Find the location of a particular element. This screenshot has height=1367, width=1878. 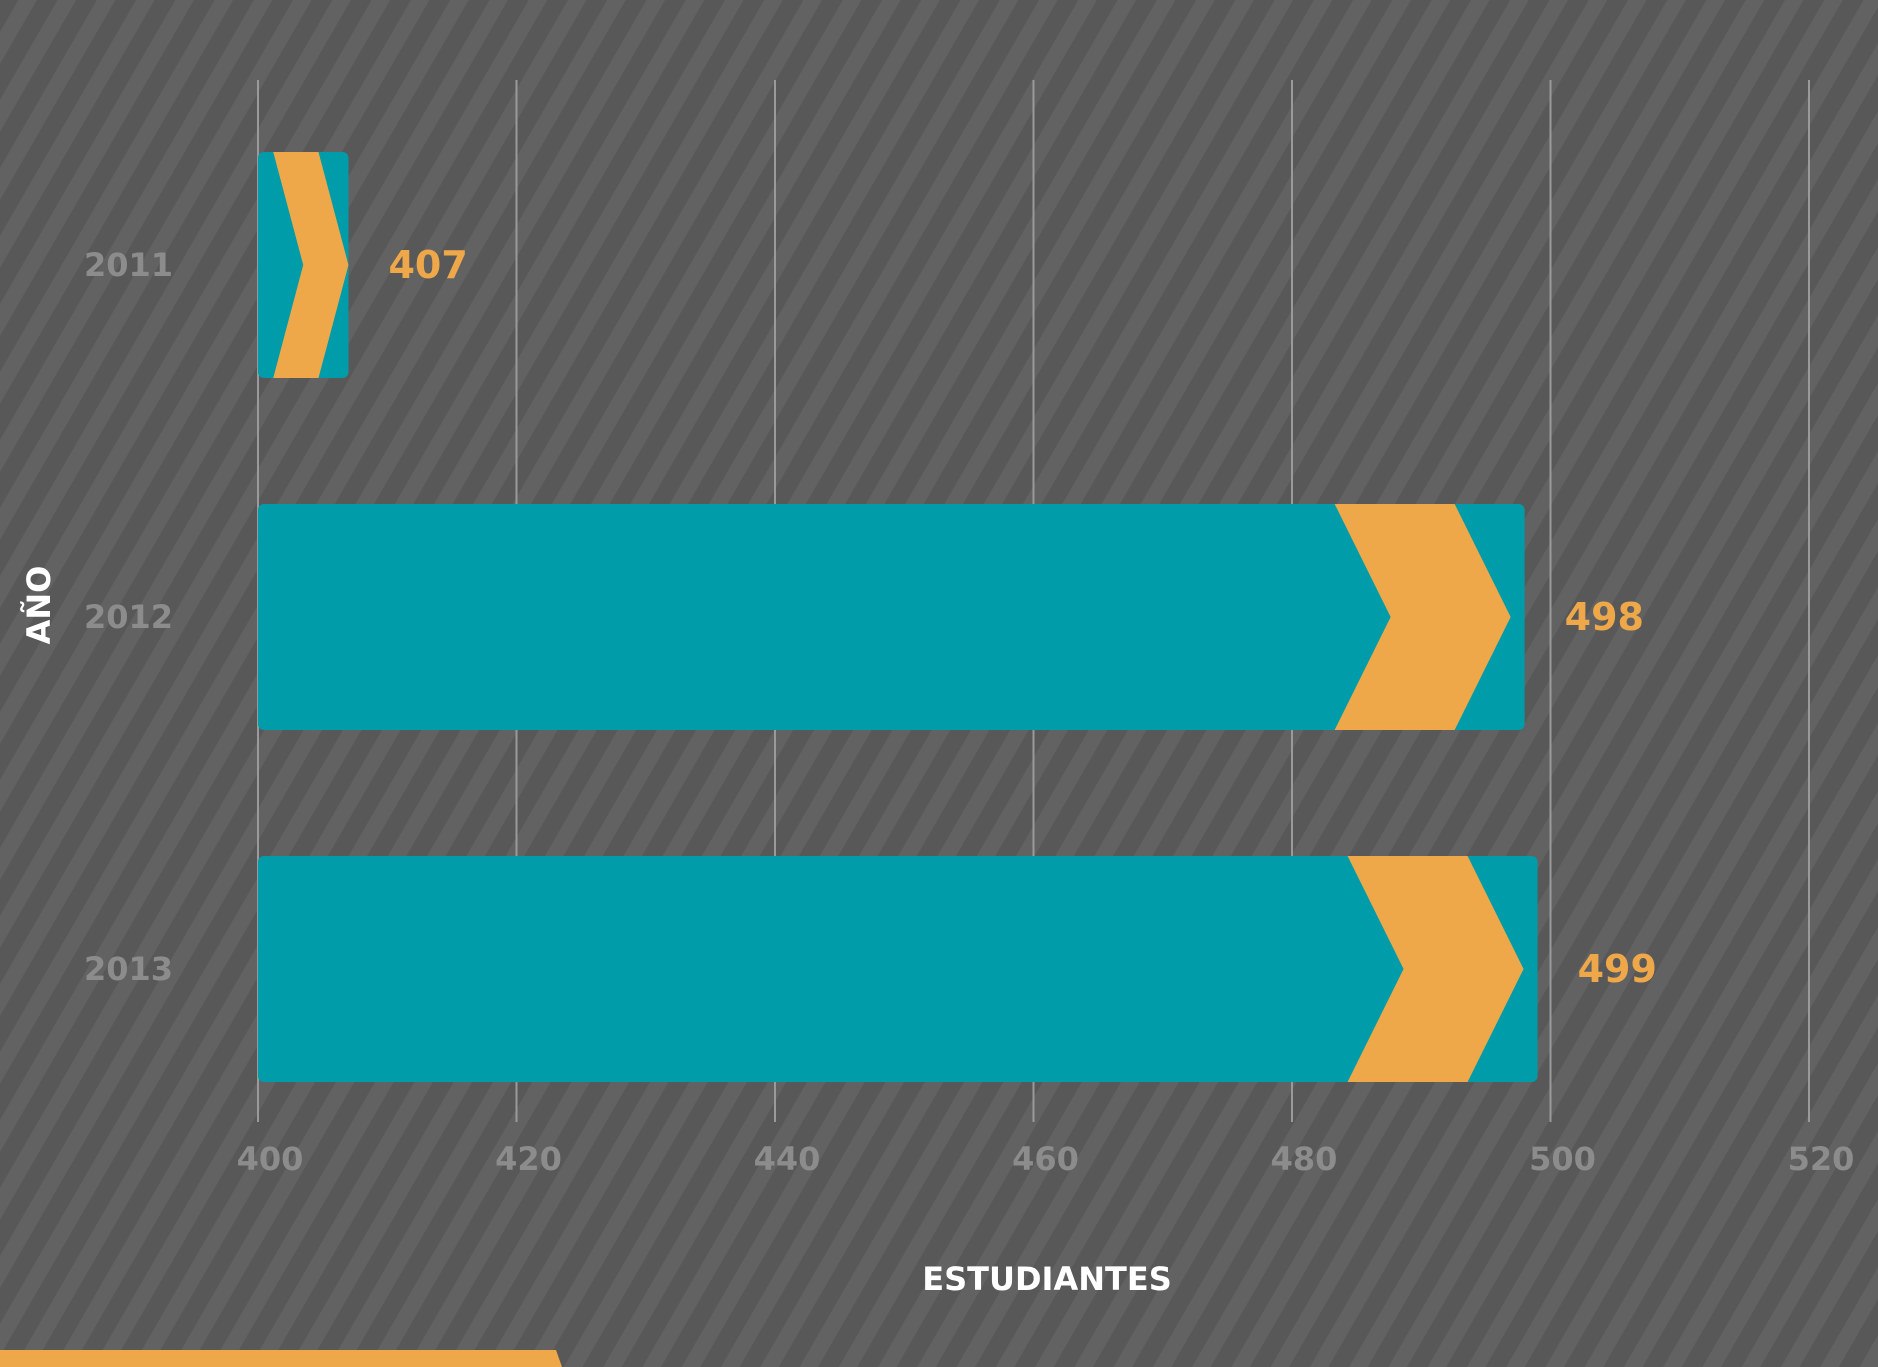

bar-chevron-2011 is located at coordinates (311, 265).